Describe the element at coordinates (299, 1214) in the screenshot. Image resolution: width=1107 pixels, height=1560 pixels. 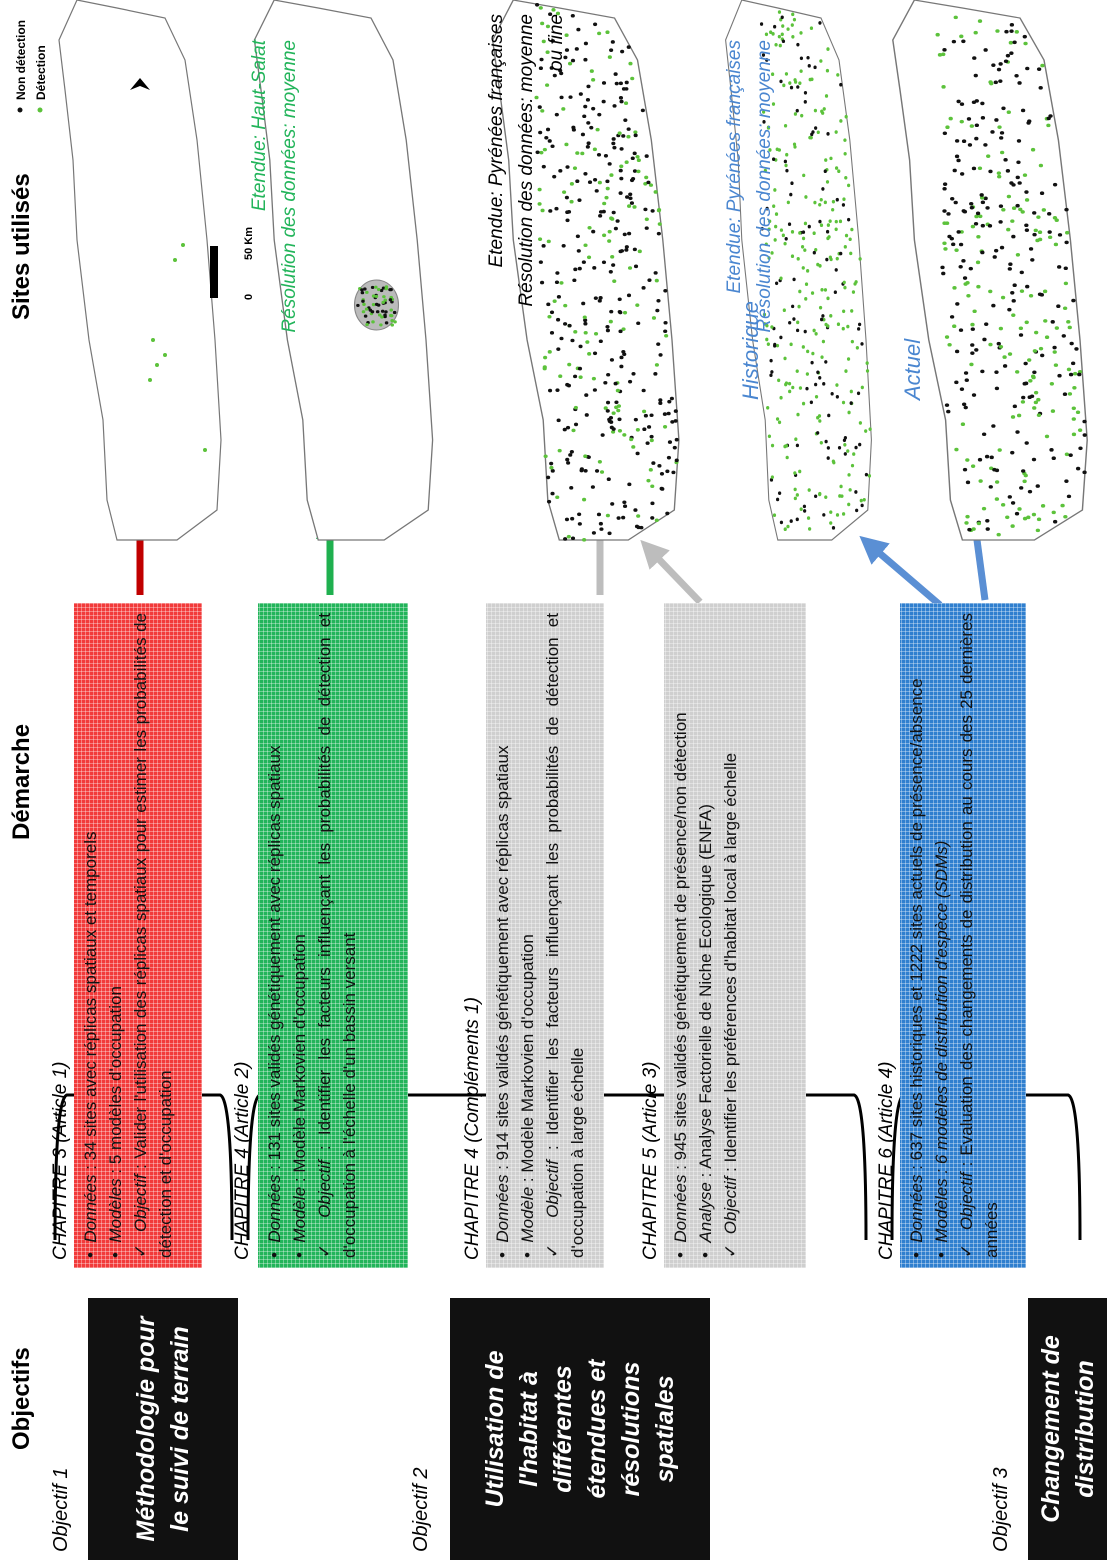
I see `item-label: Modèle` at that location.